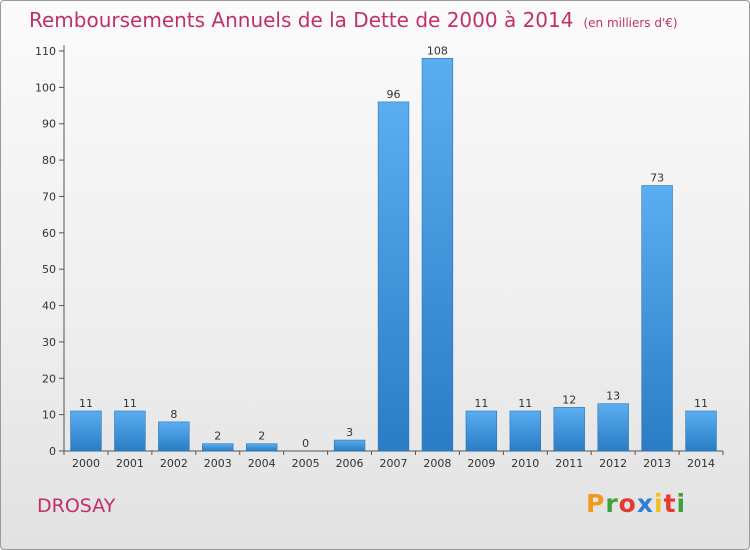 The height and width of the screenshot is (550, 750). I want to click on proxiti-logo: Proxiti, so click(636, 503).